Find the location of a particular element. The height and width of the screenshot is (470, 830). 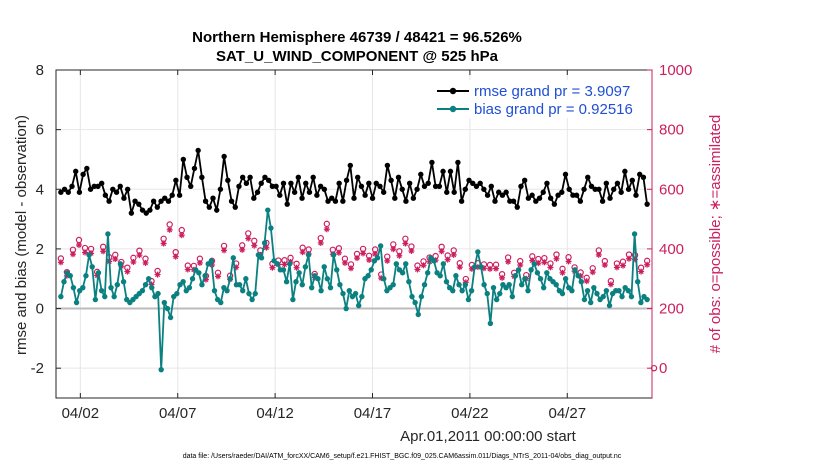

y2-tick-label: 200 is located at coordinates (671, 309).